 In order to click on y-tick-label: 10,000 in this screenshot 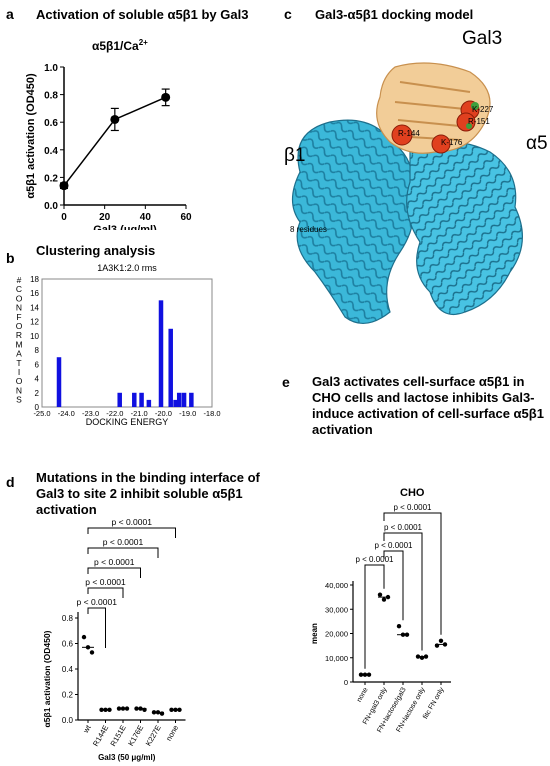, I will do `click(336, 658)`.